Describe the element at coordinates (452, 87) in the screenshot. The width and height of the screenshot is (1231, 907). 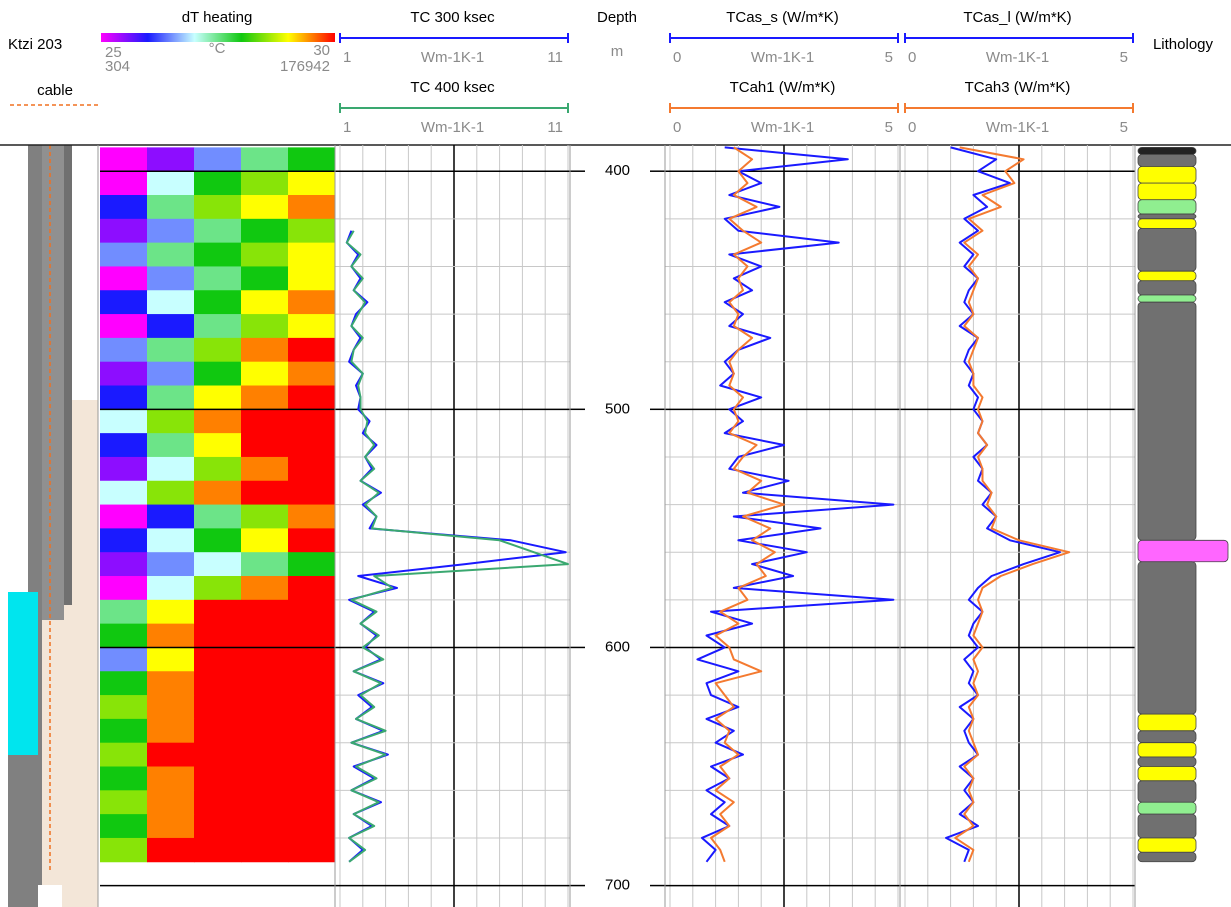
I see `series-title: TC 400 ksec` at that location.